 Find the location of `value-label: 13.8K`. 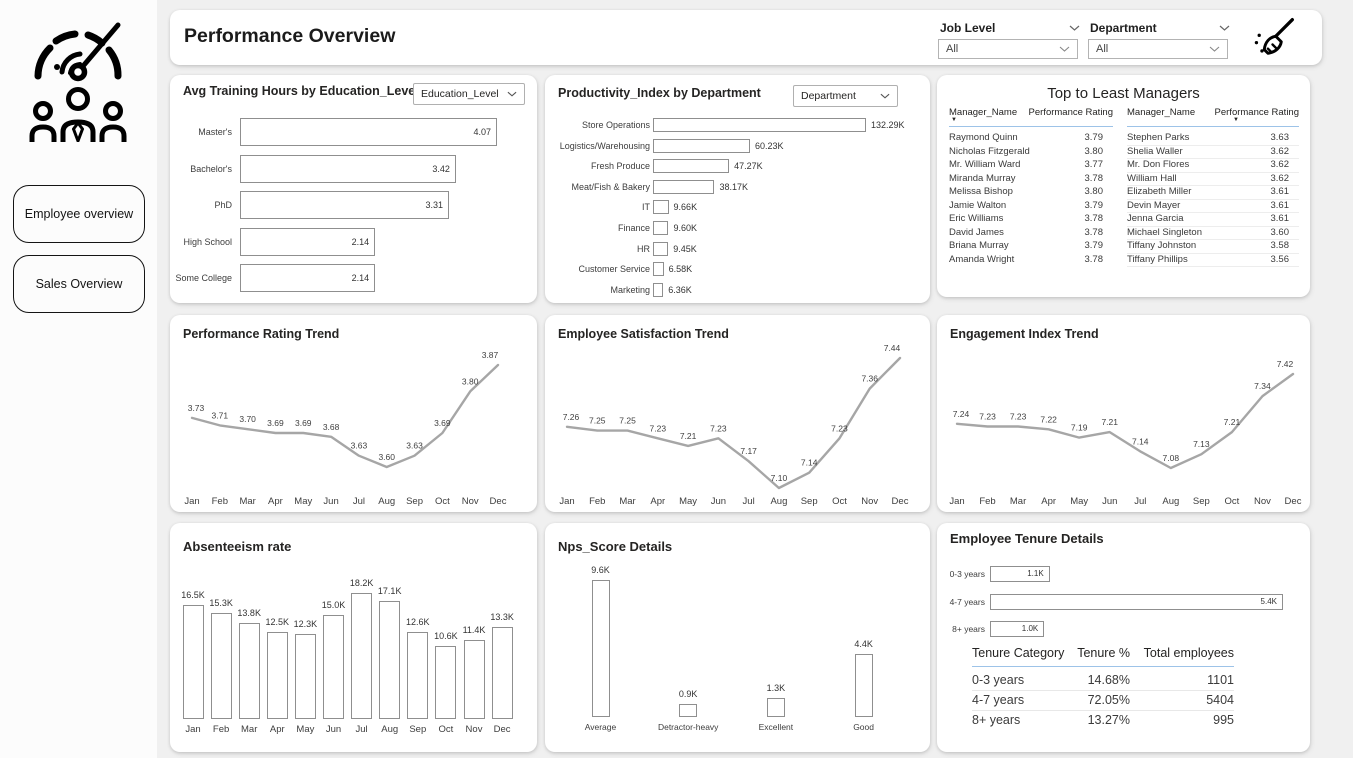

value-label: 13.8K is located at coordinates (249, 613).